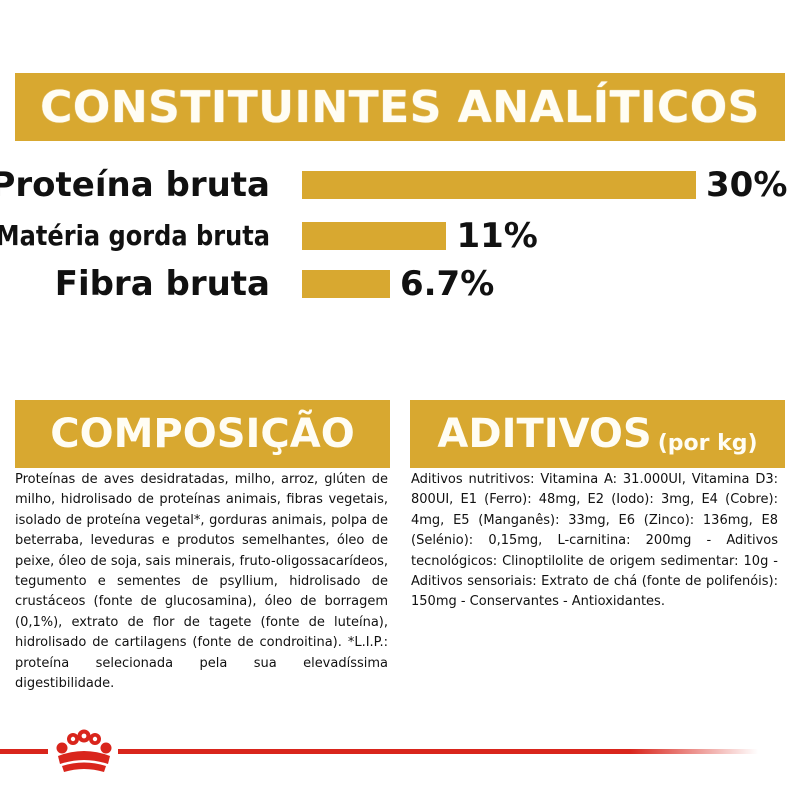 This screenshot has width=800, height=800. Describe the element at coordinates (707, 443) in the screenshot. I see `additives-unit: (por kg)` at that location.